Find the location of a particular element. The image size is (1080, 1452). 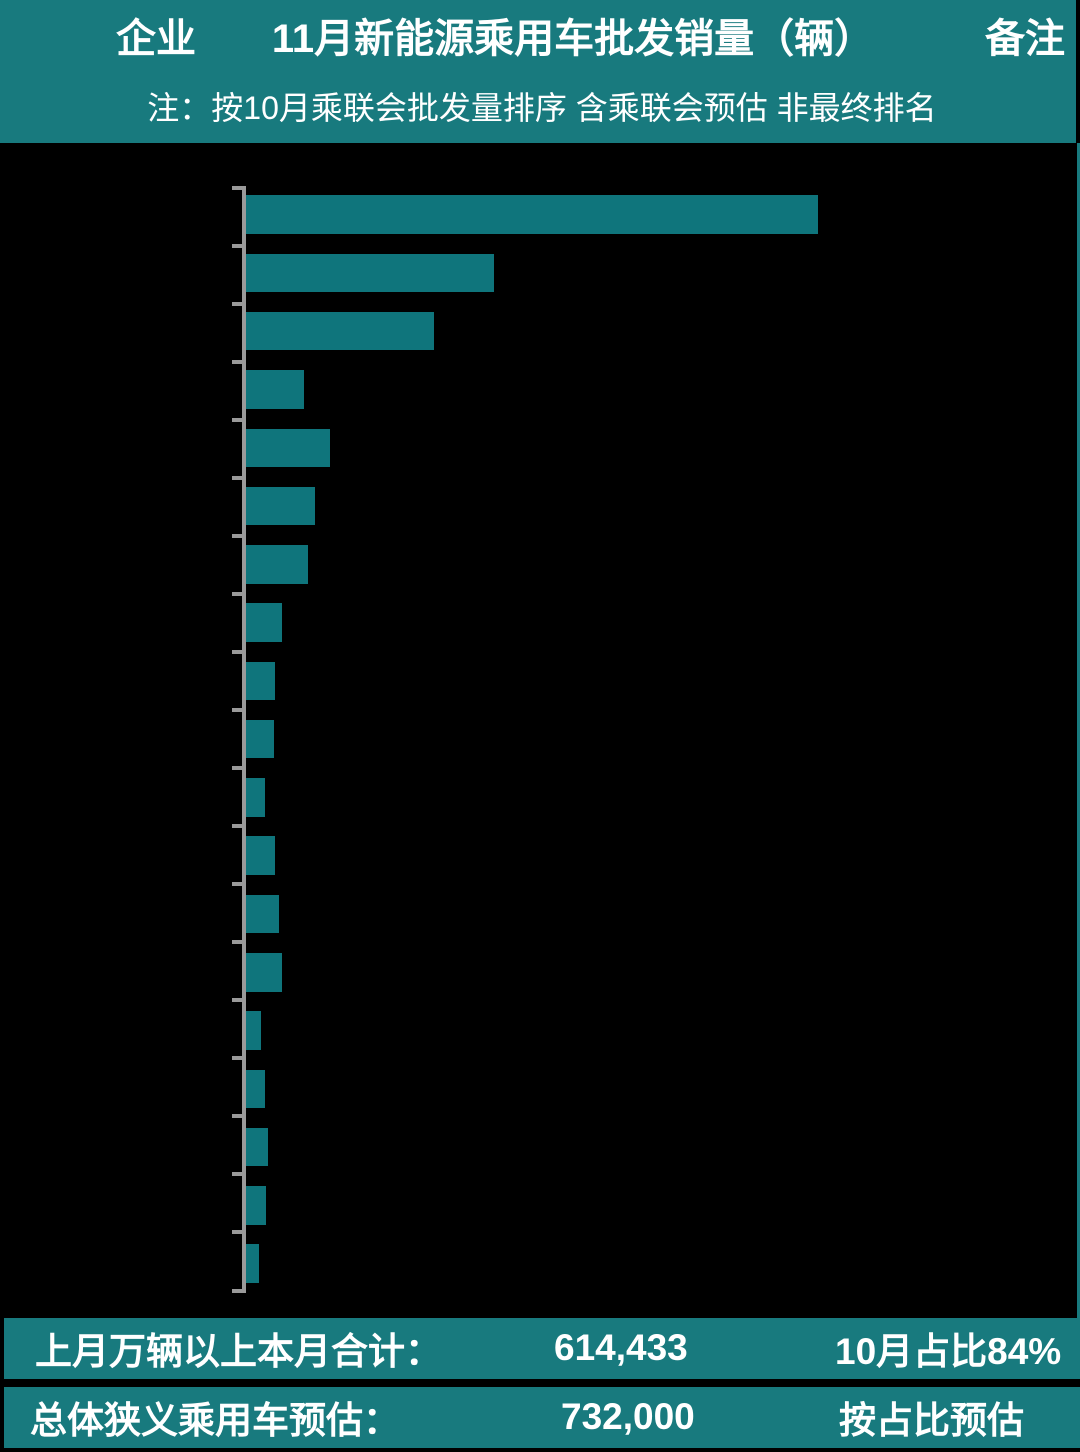

footer-row-2: 总体狭义乘用车预估： 732,000 按占比预估 is located at coordinates (542, 1417).